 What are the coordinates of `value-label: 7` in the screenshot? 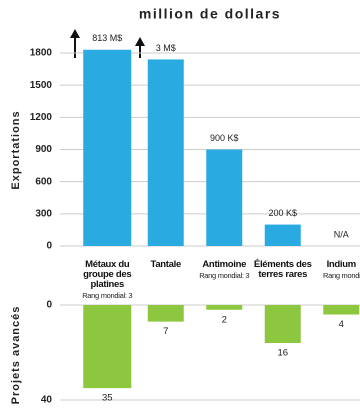 It's located at (165, 331).